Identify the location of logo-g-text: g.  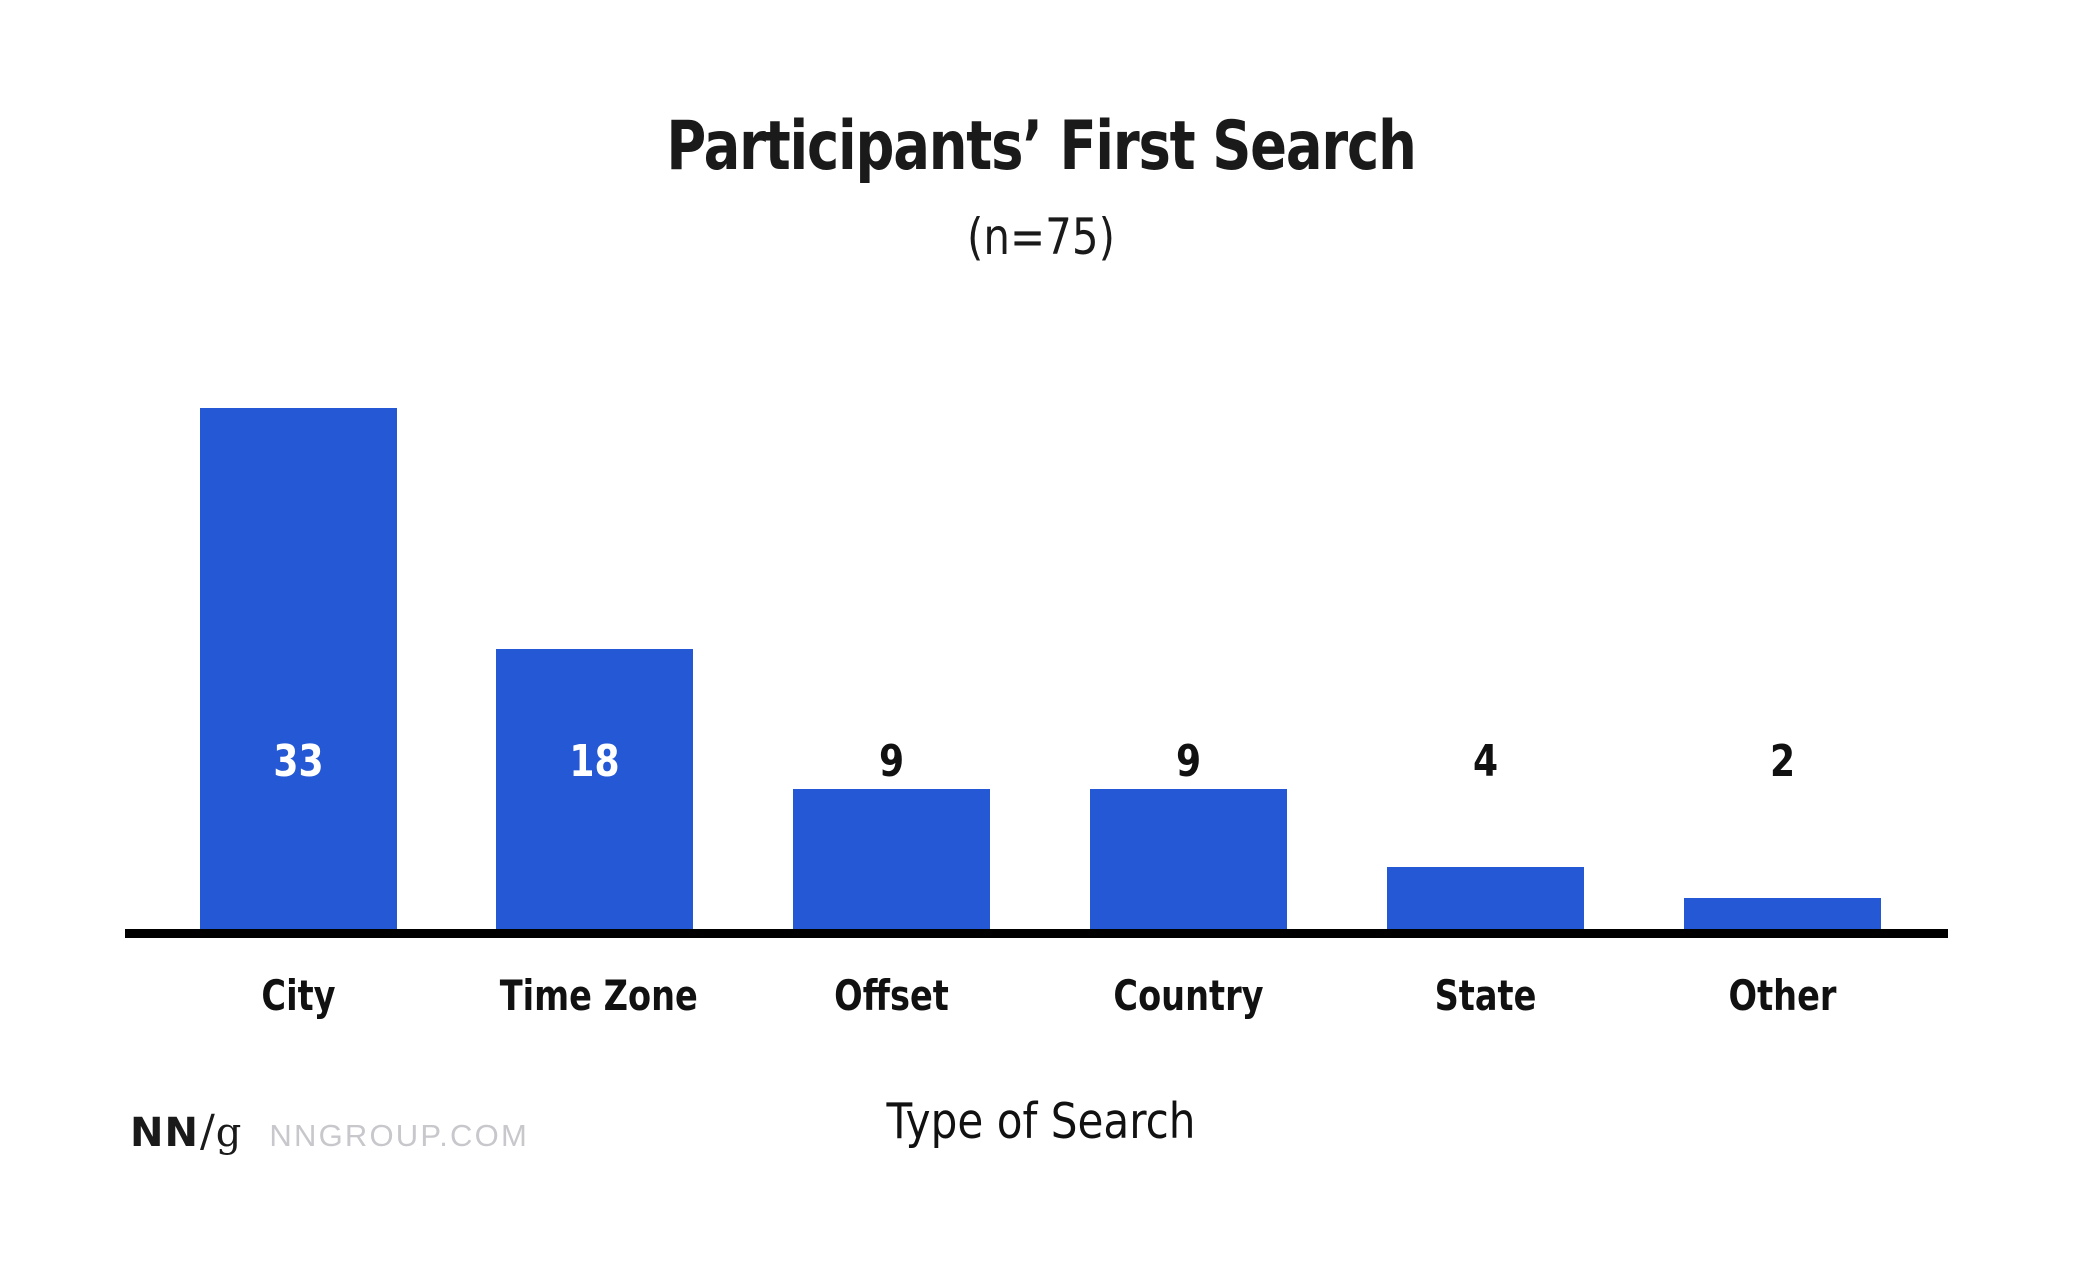
(228, 1133).